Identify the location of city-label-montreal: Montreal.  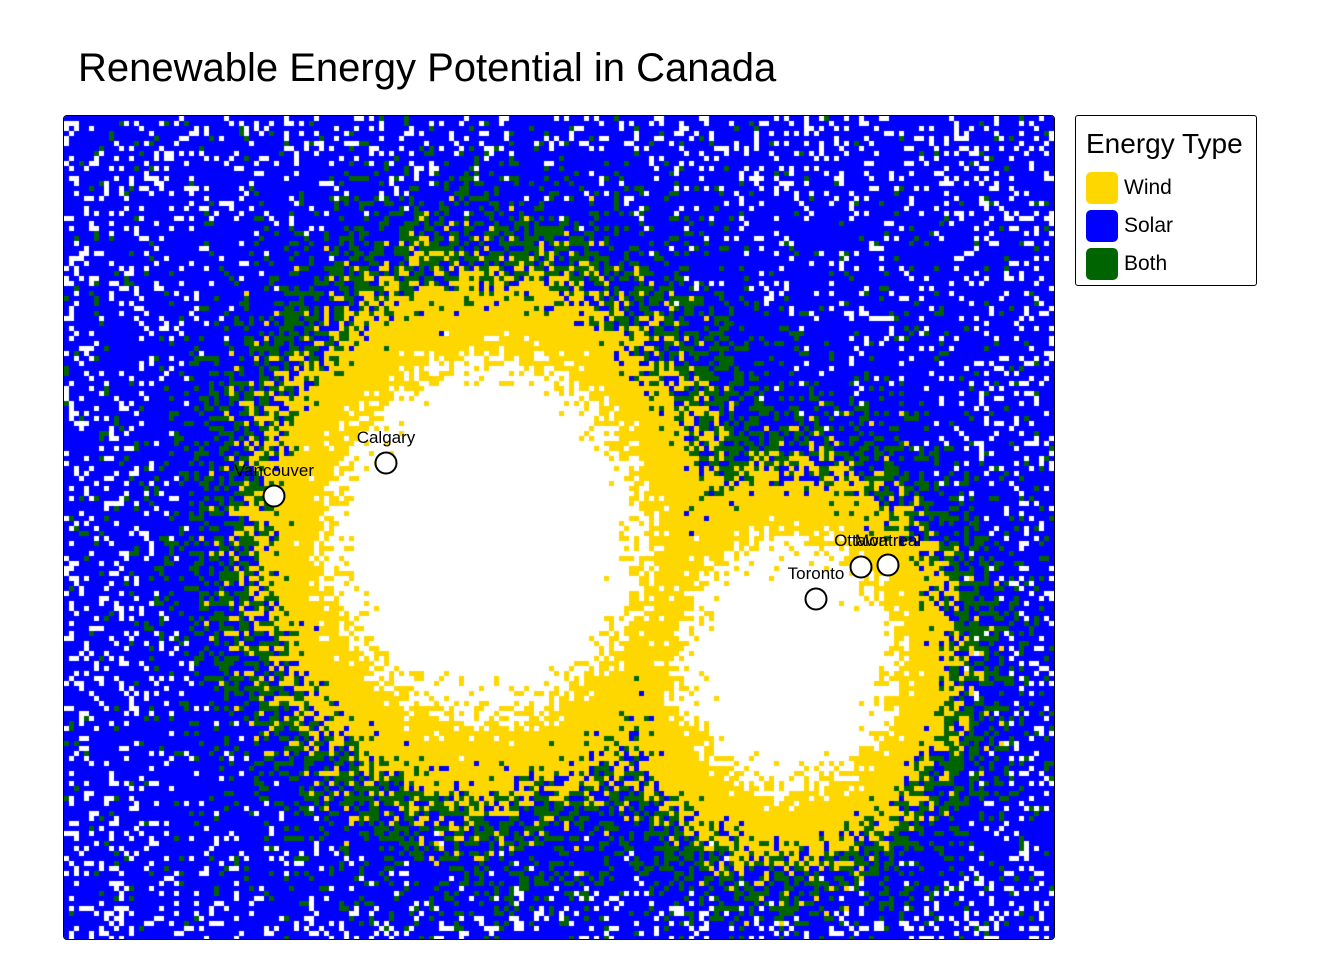
(888, 540).